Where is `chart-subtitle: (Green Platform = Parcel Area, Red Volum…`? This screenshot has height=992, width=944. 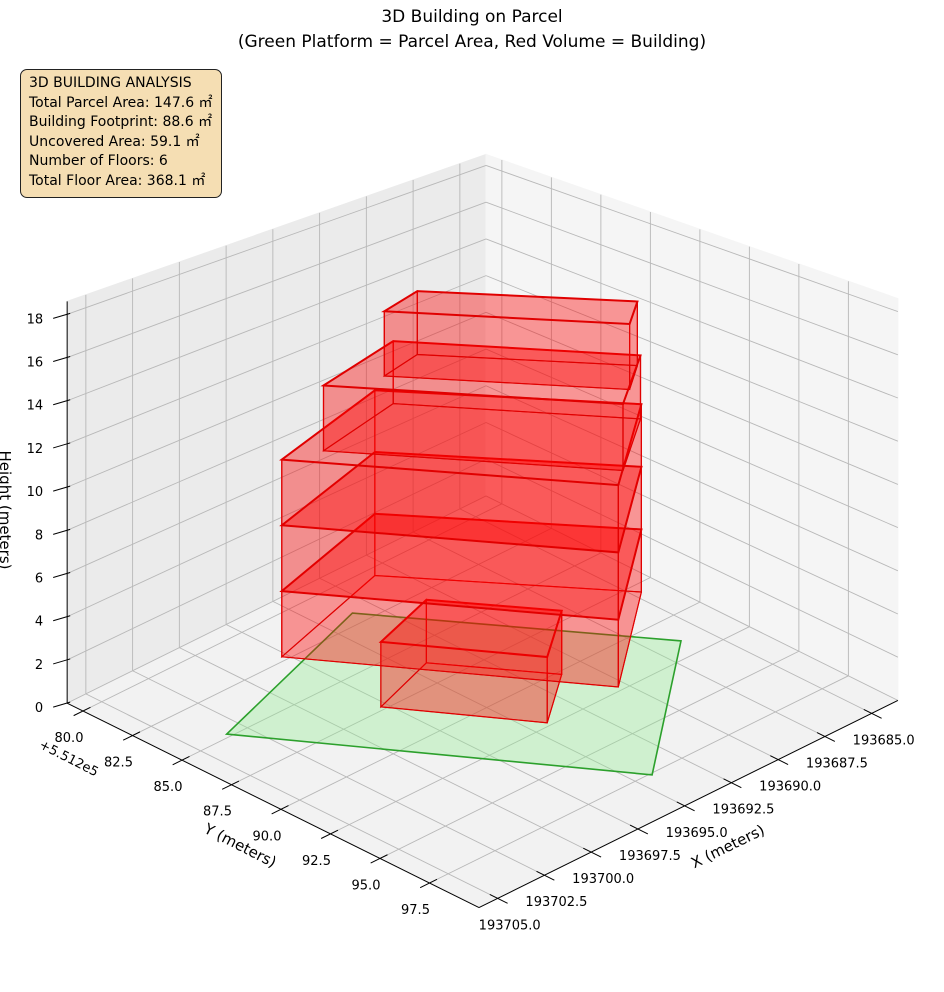 chart-subtitle: (Green Platform = Parcel Area, Red Volum… is located at coordinates (472, 42).